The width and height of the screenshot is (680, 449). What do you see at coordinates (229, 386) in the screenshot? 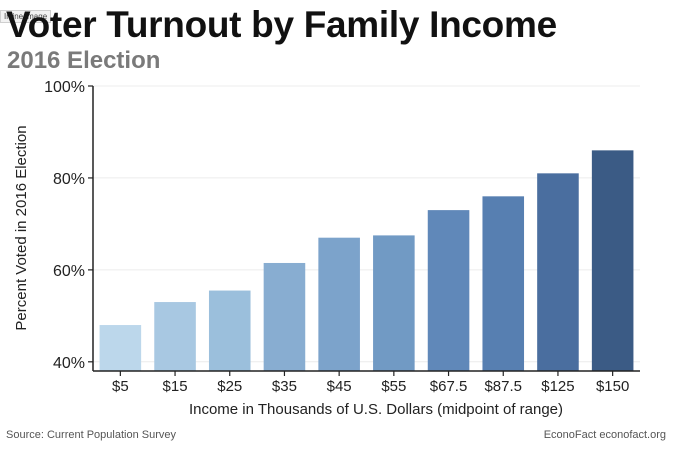
I see `x-tick-label: $25` at bounding box center [229, 386].